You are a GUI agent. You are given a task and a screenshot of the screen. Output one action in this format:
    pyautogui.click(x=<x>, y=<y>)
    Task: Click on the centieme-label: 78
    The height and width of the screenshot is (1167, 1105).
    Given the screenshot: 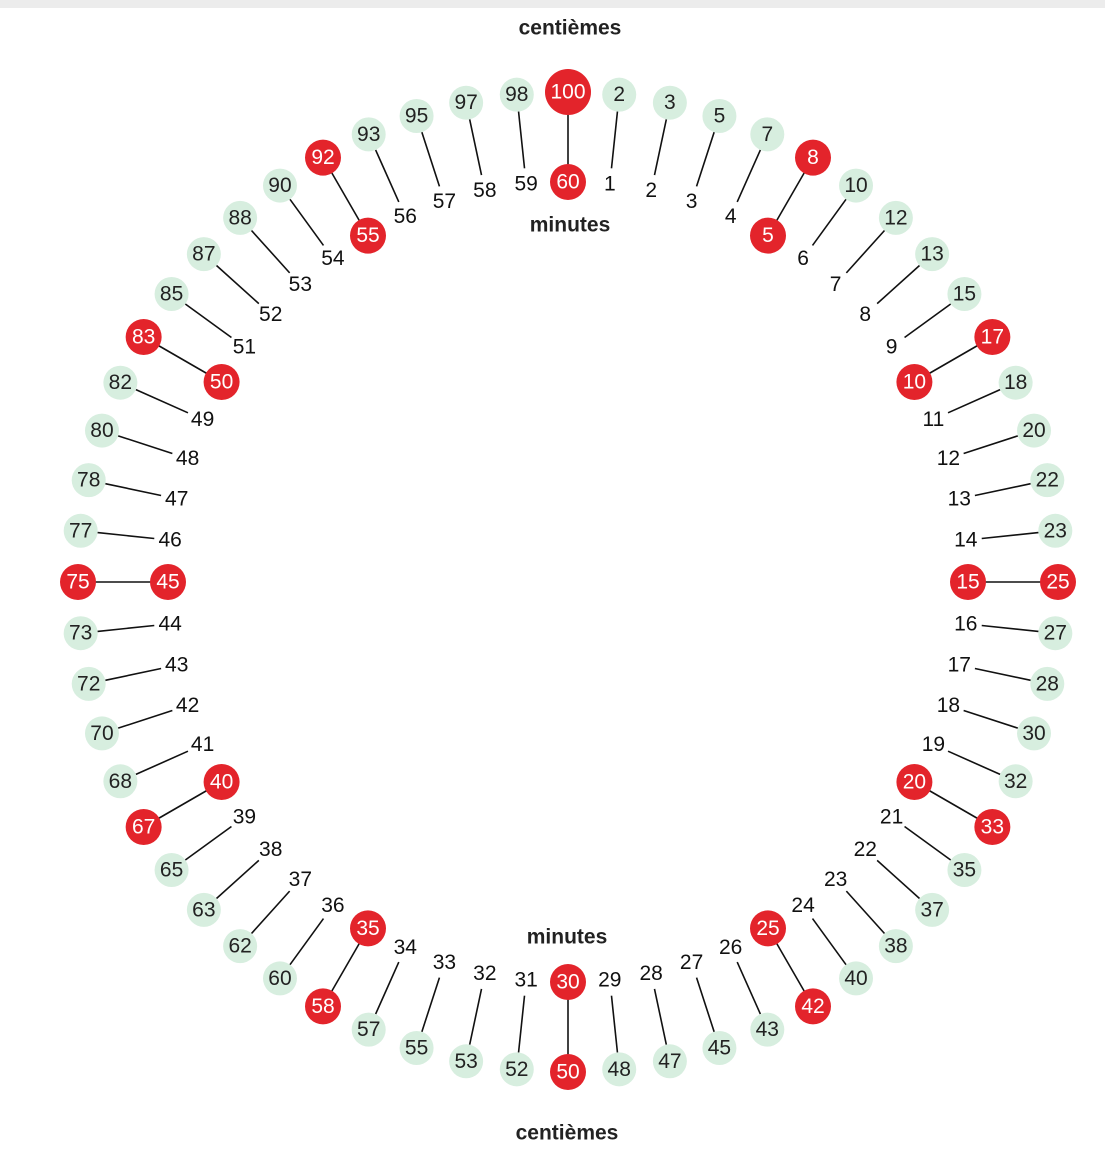 What is the action you would take?
    pyautogui.click(x=88, y=480)
    